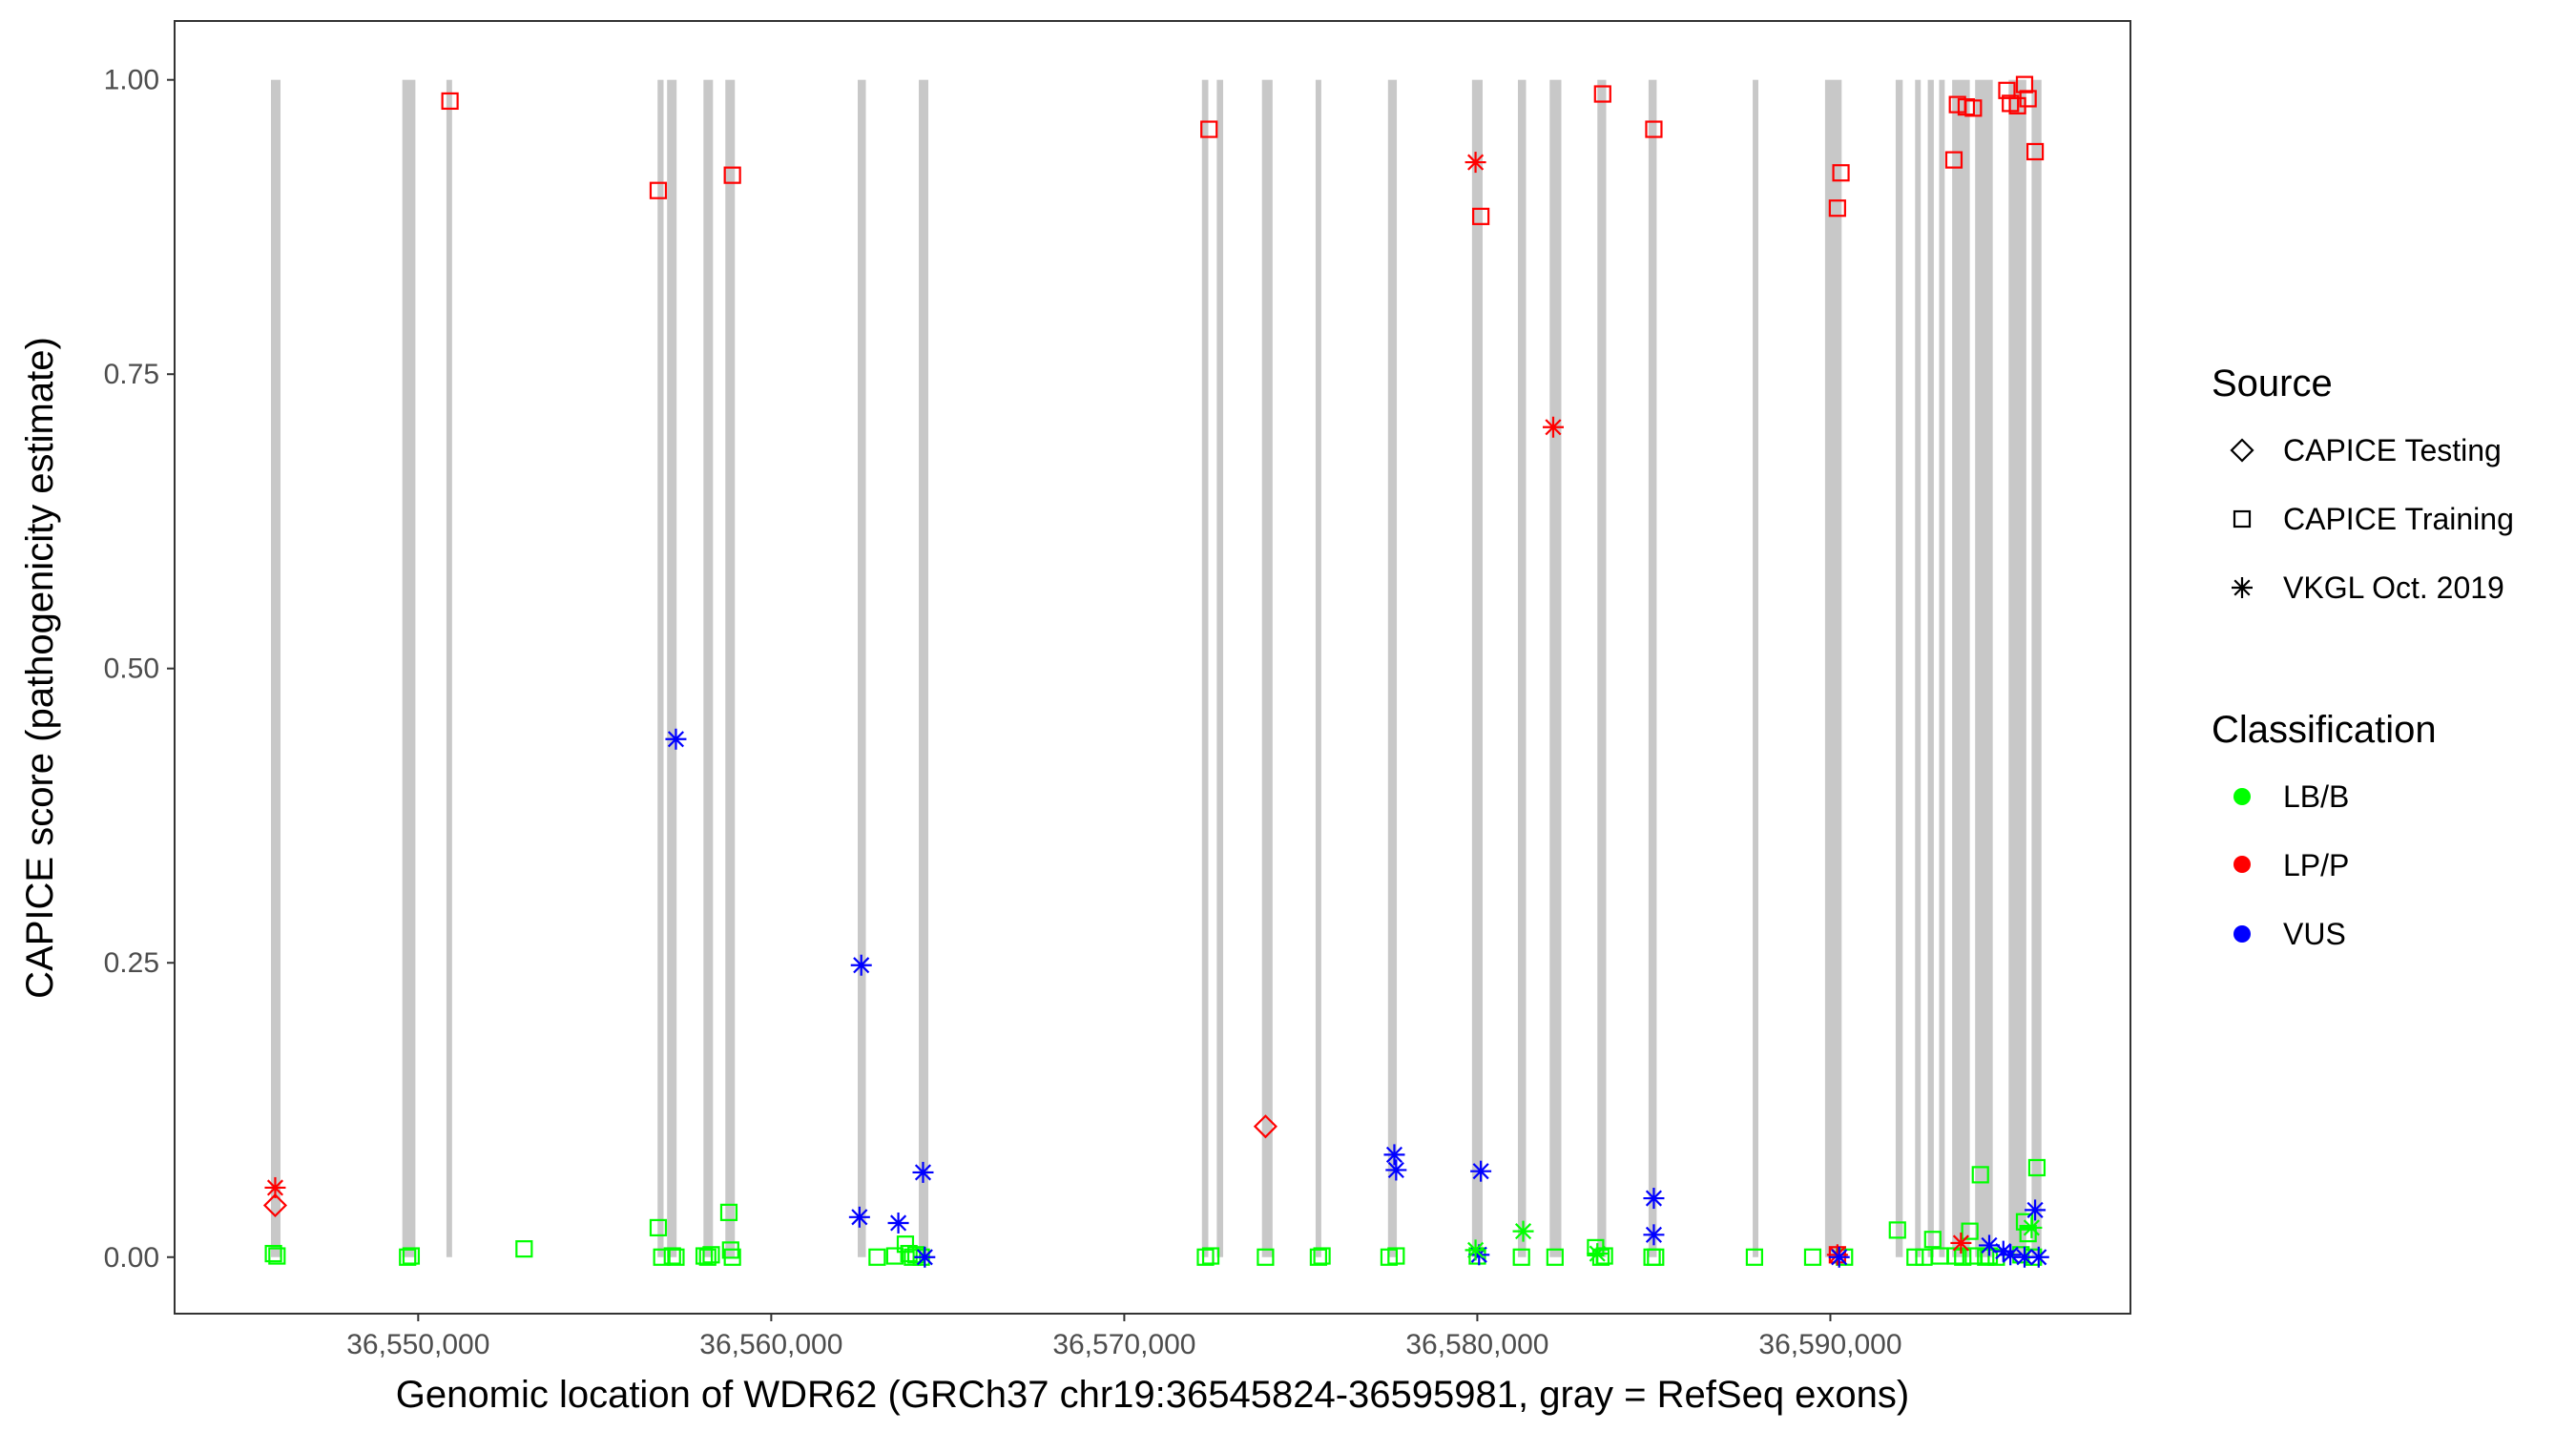  I want to click on legend-item-capice-training: CAPICE Training, so click(2373, 519).